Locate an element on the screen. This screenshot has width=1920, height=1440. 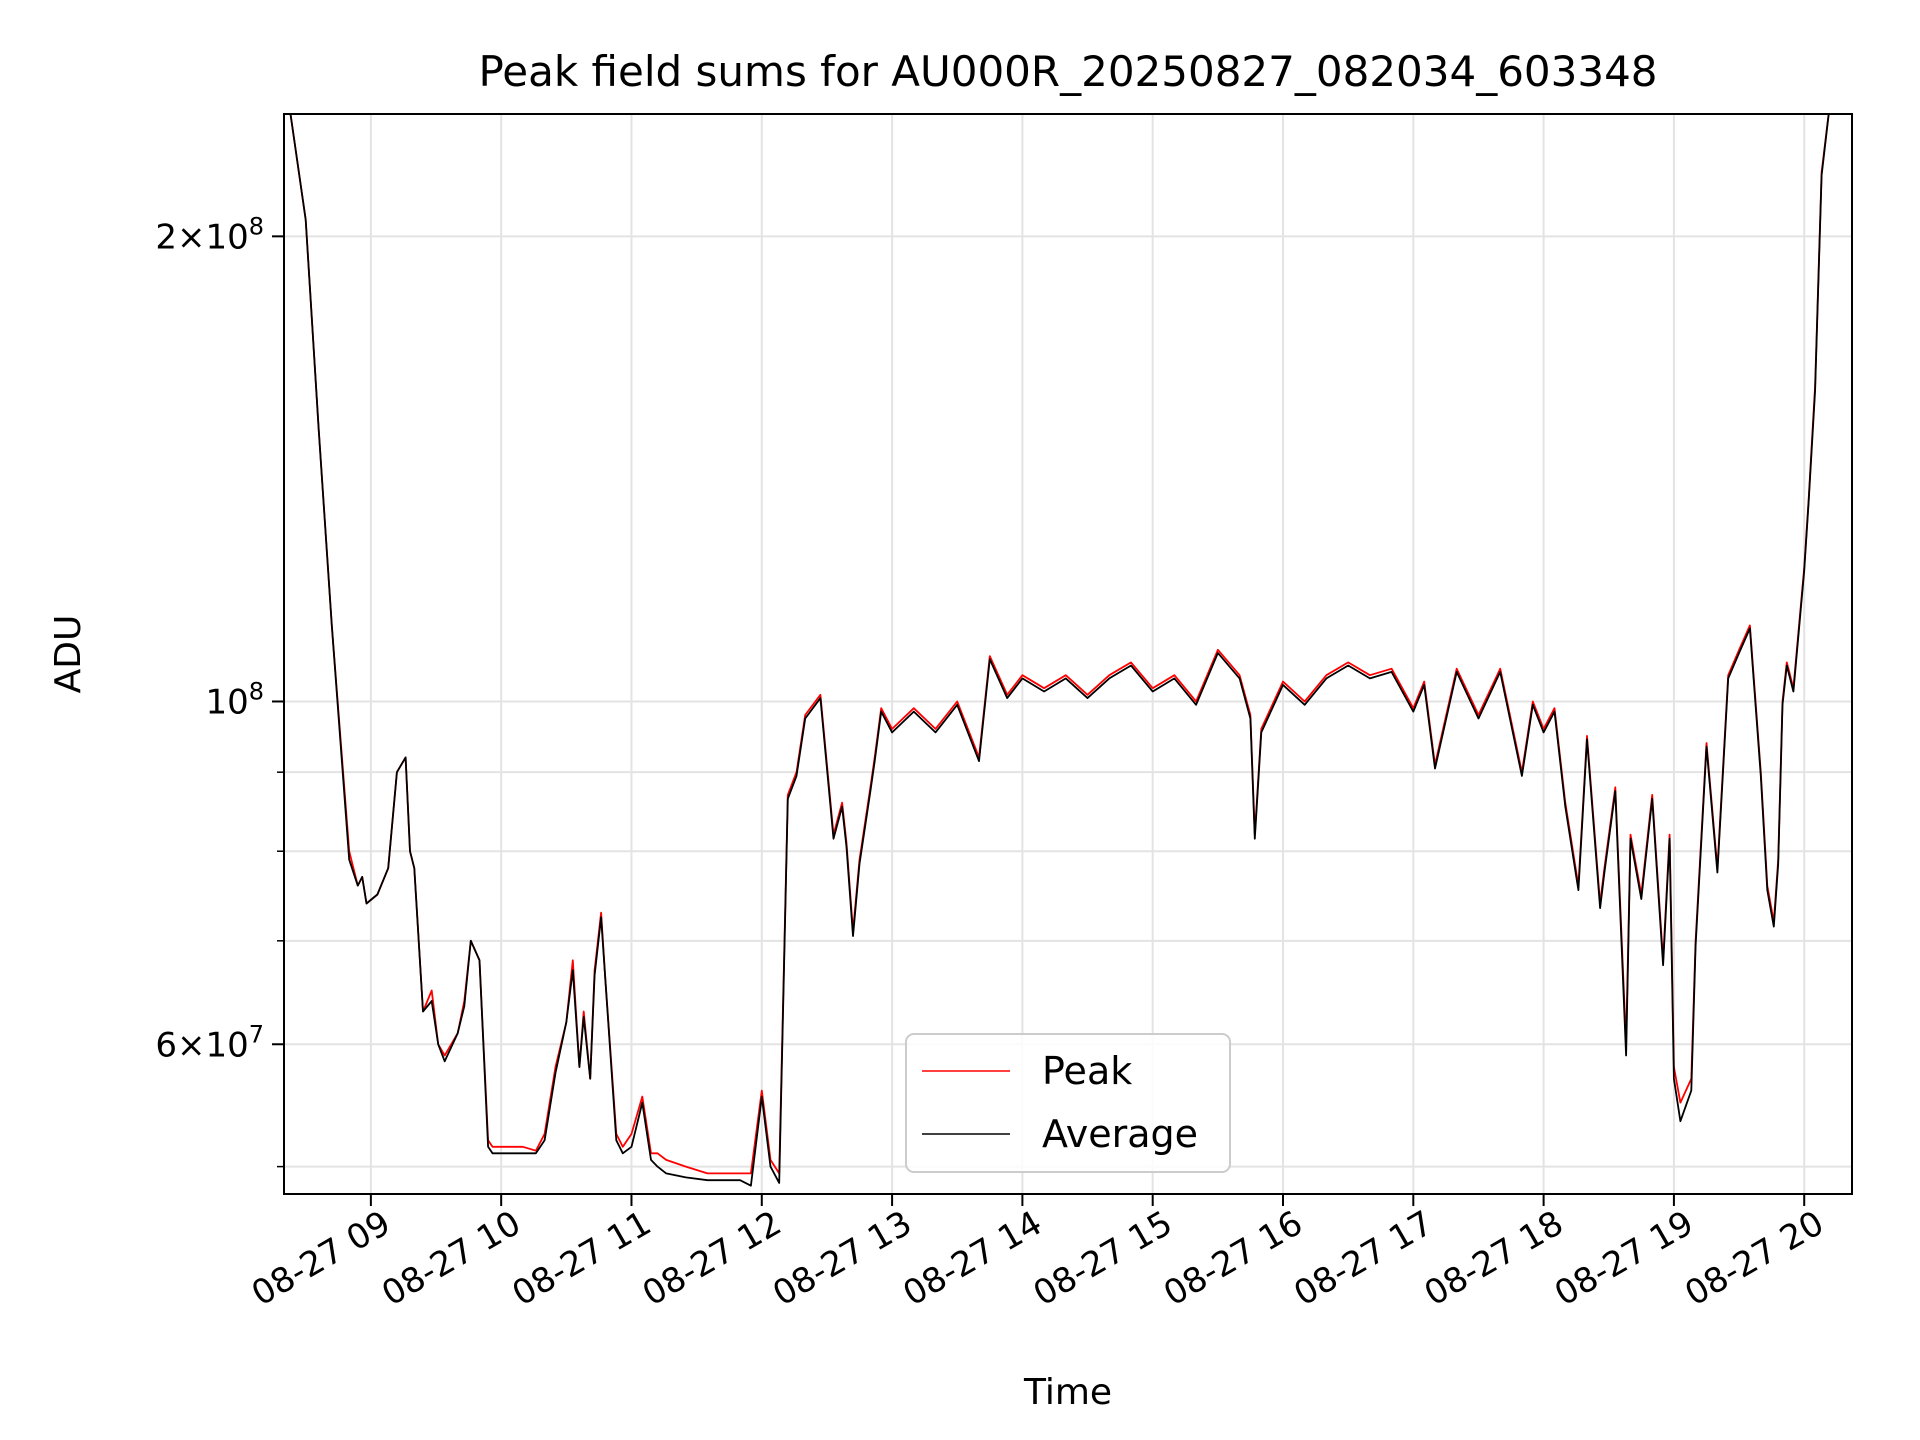
legend-box is located at coordinates (1068, 1103).